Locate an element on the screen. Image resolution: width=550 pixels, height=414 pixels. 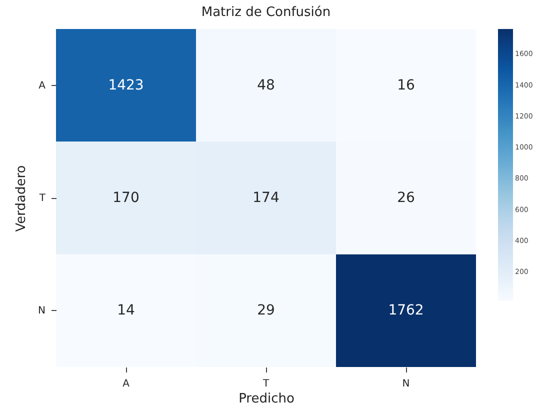
data-label: 1762 is located at coordinates (406, 310).